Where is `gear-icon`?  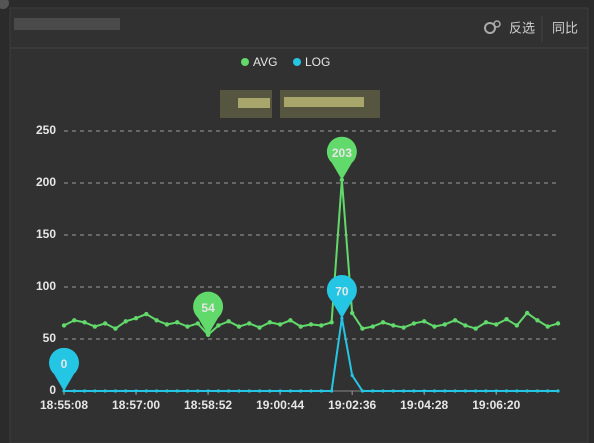
gear-icon is located at coordinates (492, 27).